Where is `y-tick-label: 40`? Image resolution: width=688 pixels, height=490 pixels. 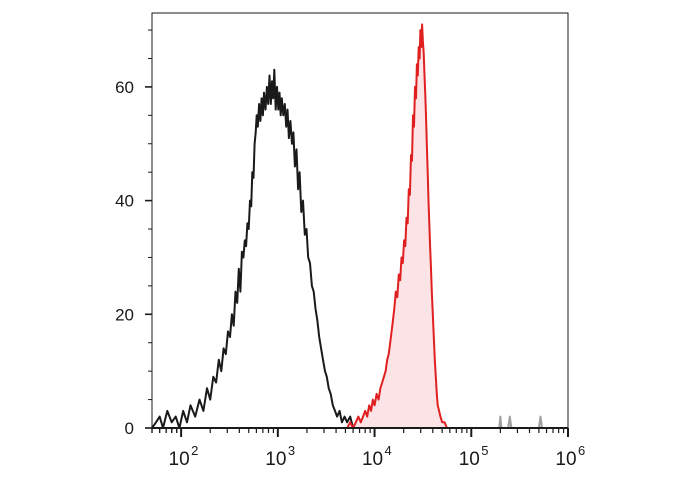 y-tick-label: 40 is located at coordinates (124, 201).